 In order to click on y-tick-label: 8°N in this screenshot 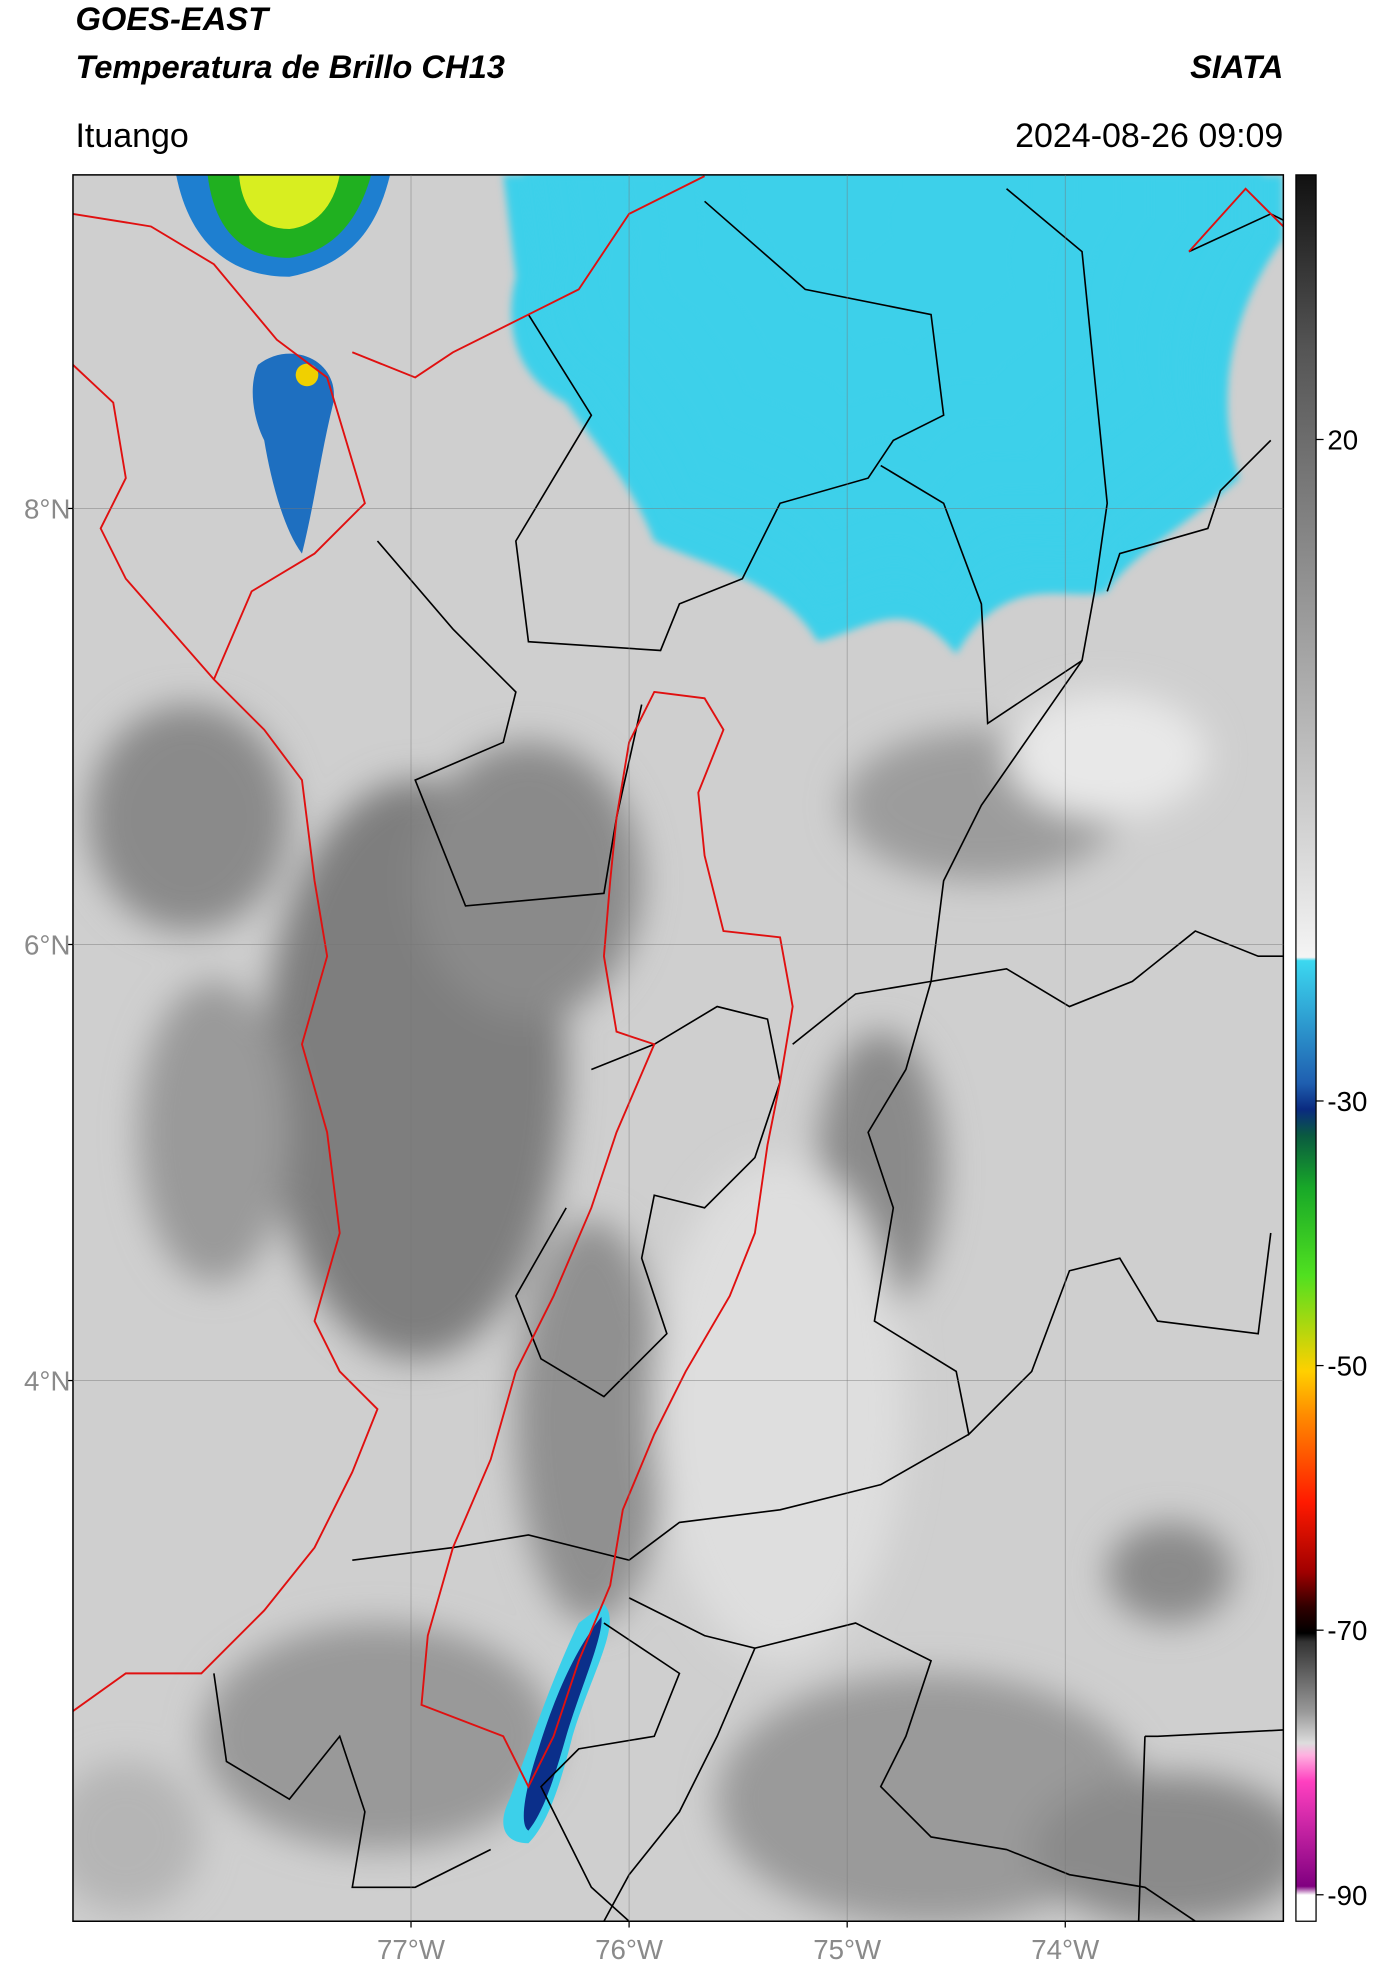, I will do `click(47, 509)`.